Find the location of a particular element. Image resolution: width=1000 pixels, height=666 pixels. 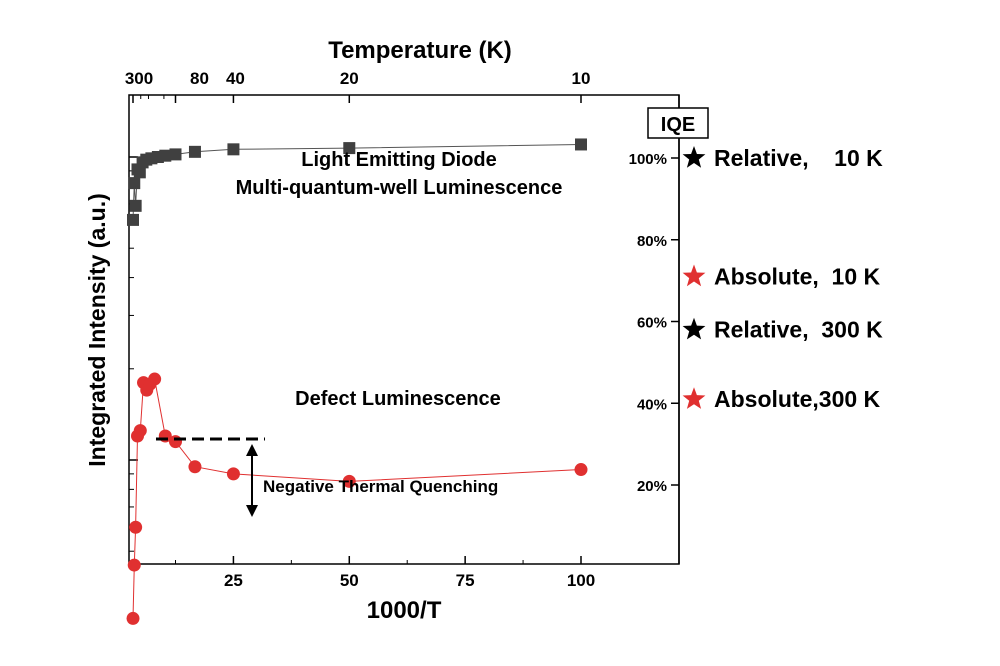

legend-label: Absolute,300 K is located at coordinates (797, 399).